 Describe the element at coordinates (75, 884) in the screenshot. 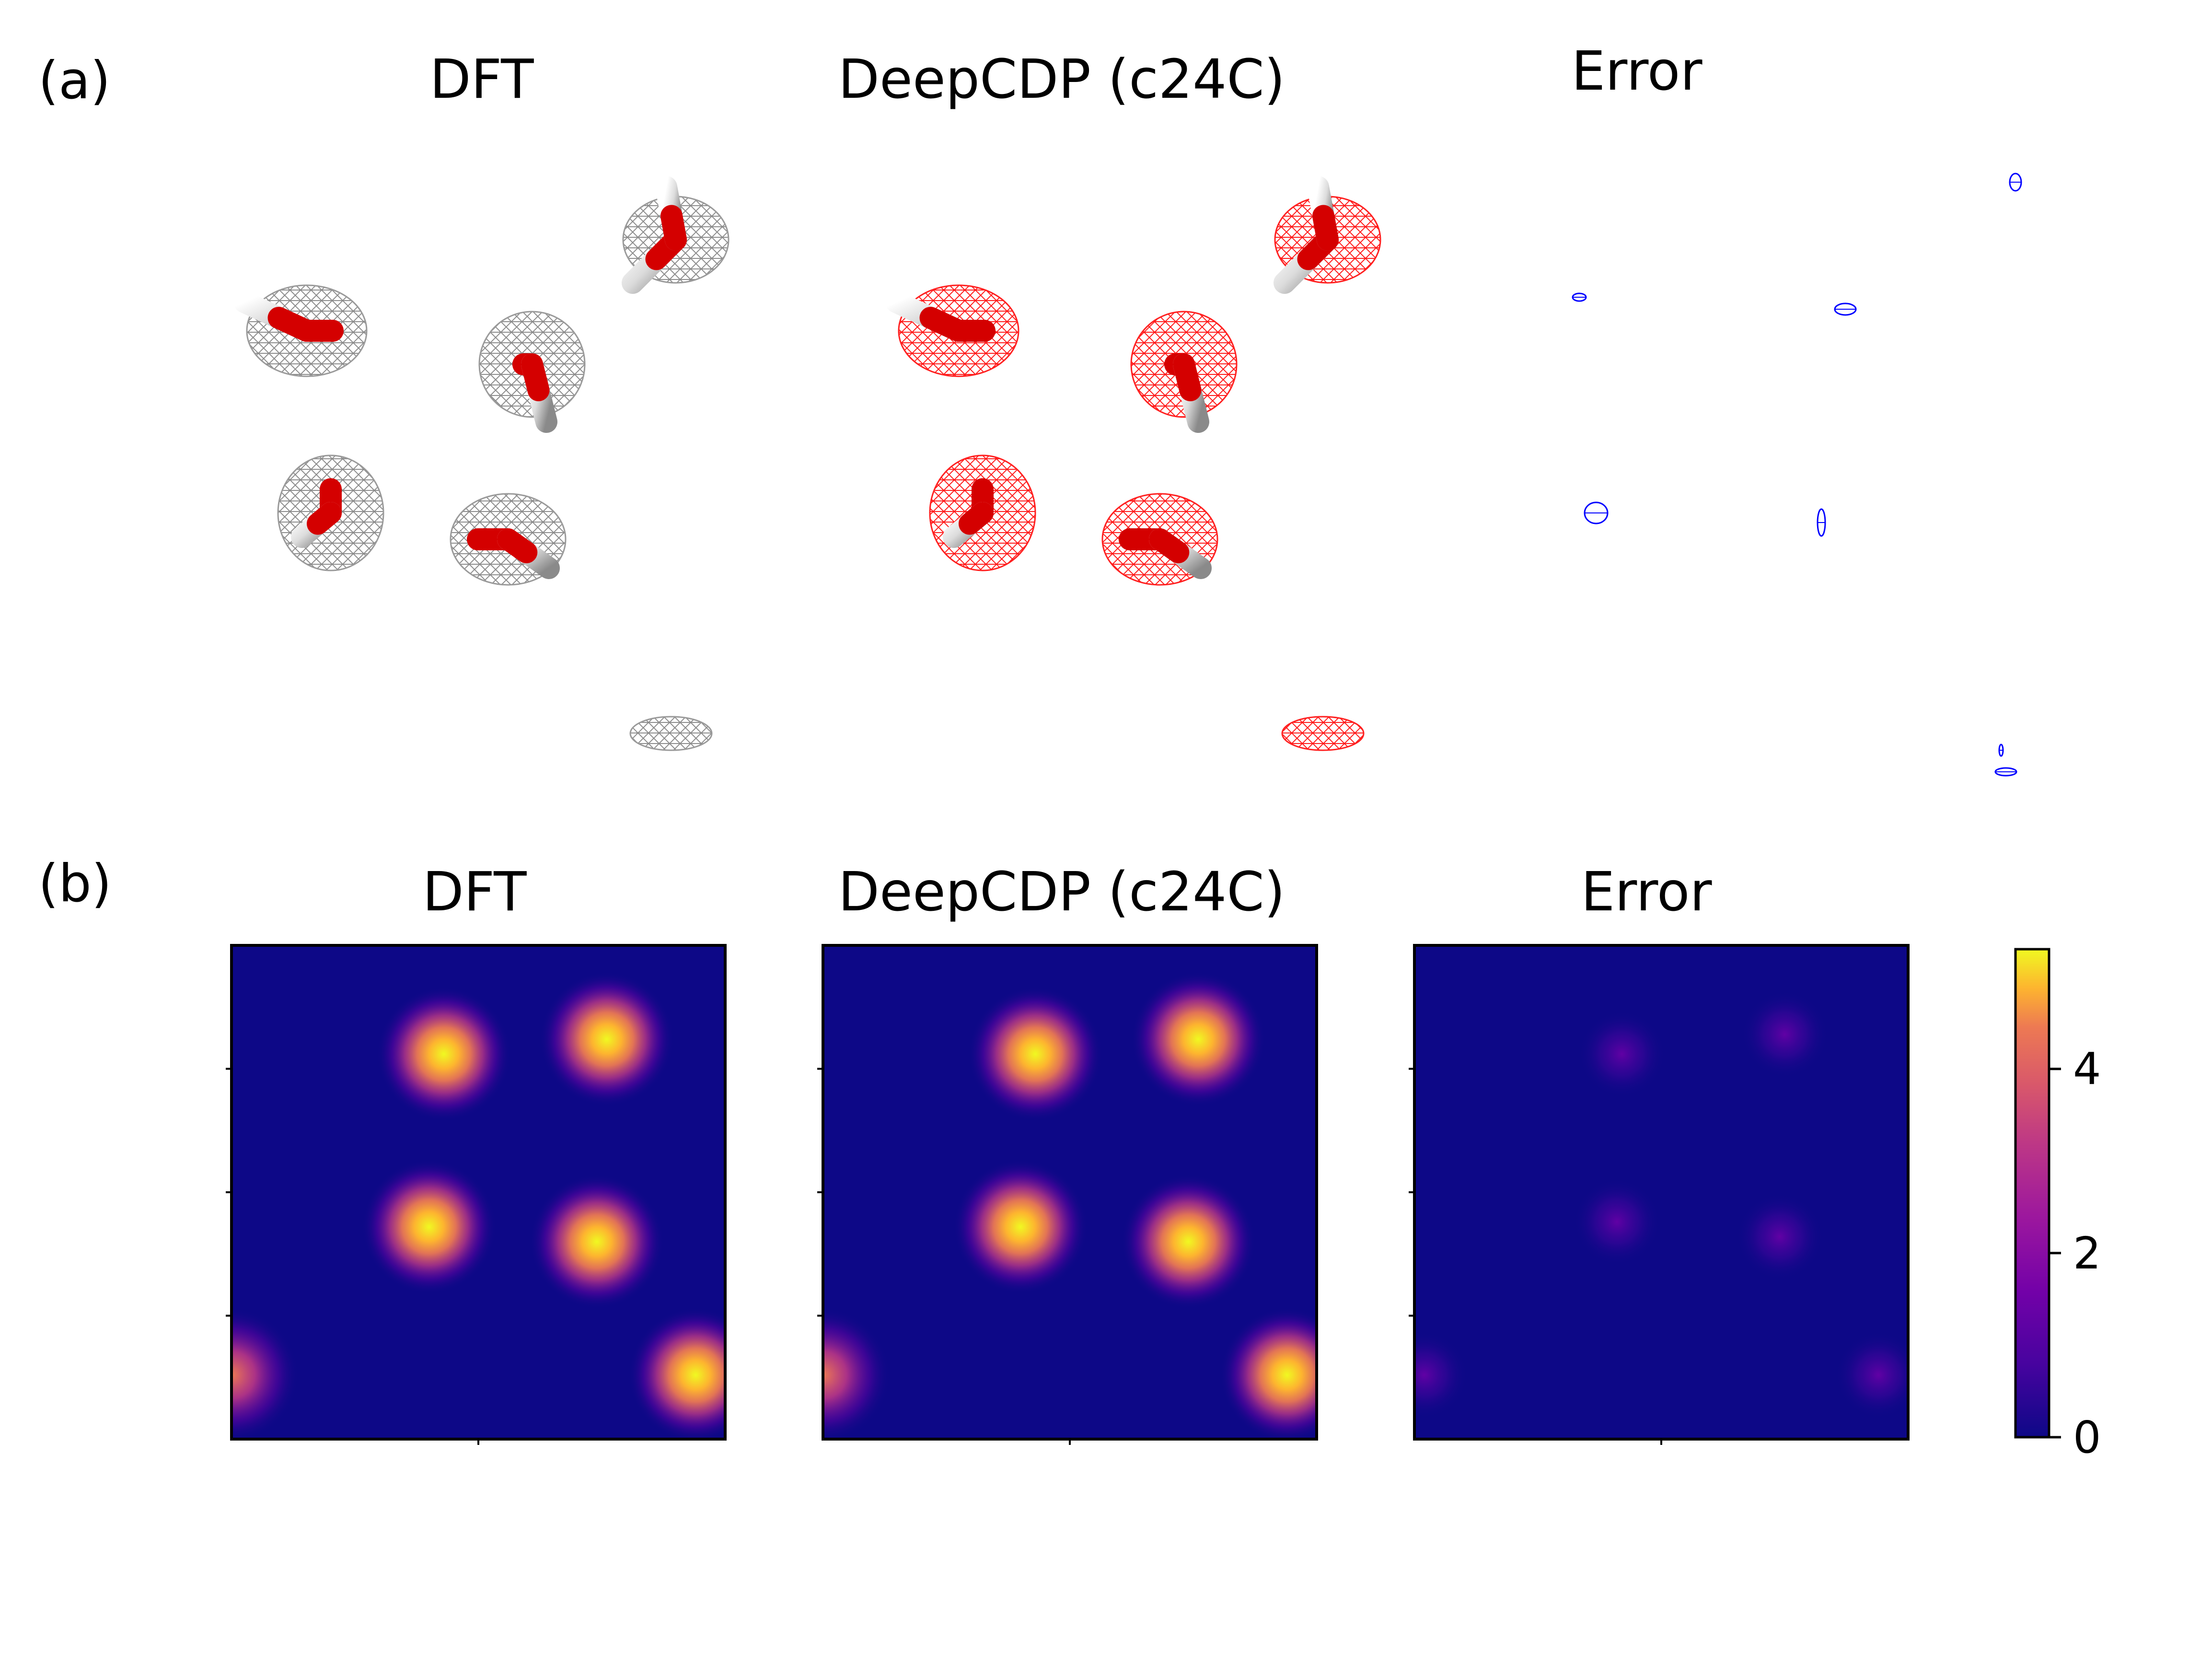

I see `panel-b-label: (b)` at that location.